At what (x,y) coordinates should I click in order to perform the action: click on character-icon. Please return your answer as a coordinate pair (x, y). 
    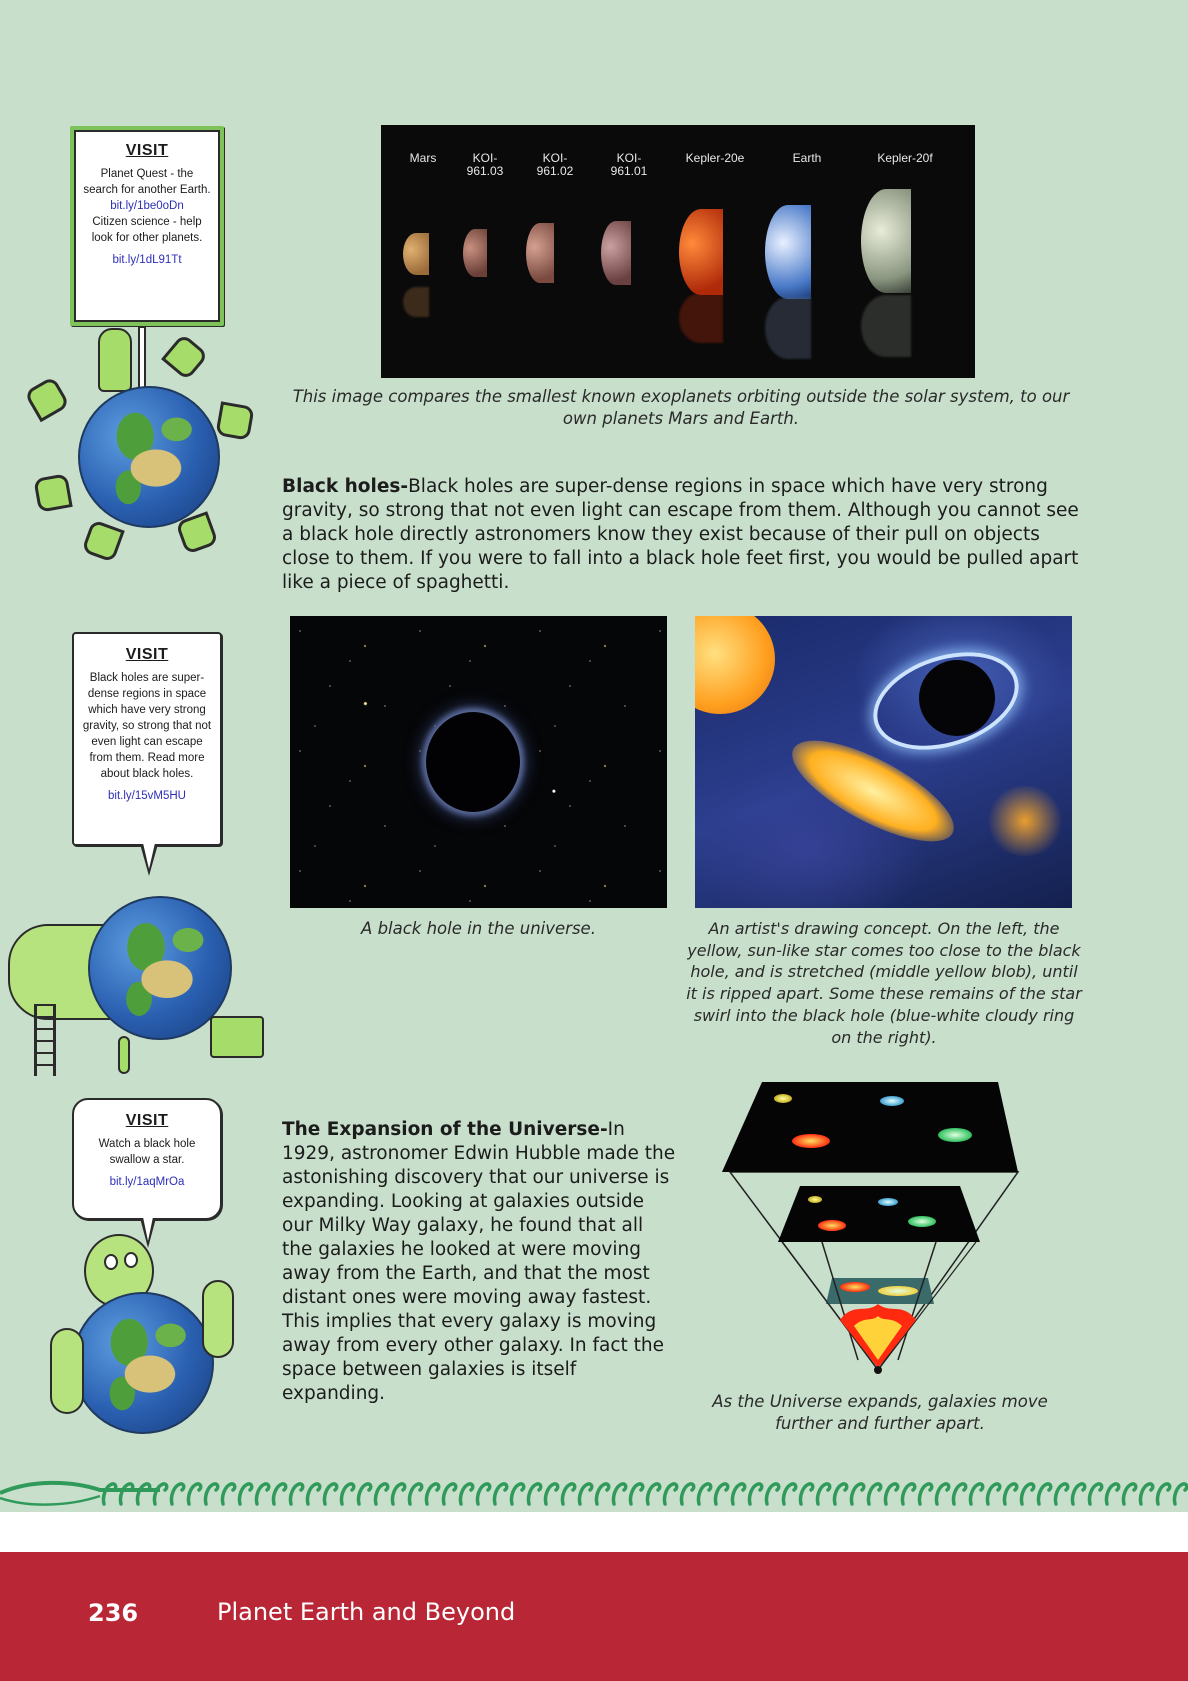
    Looking at the image, I should click on (115, 360).